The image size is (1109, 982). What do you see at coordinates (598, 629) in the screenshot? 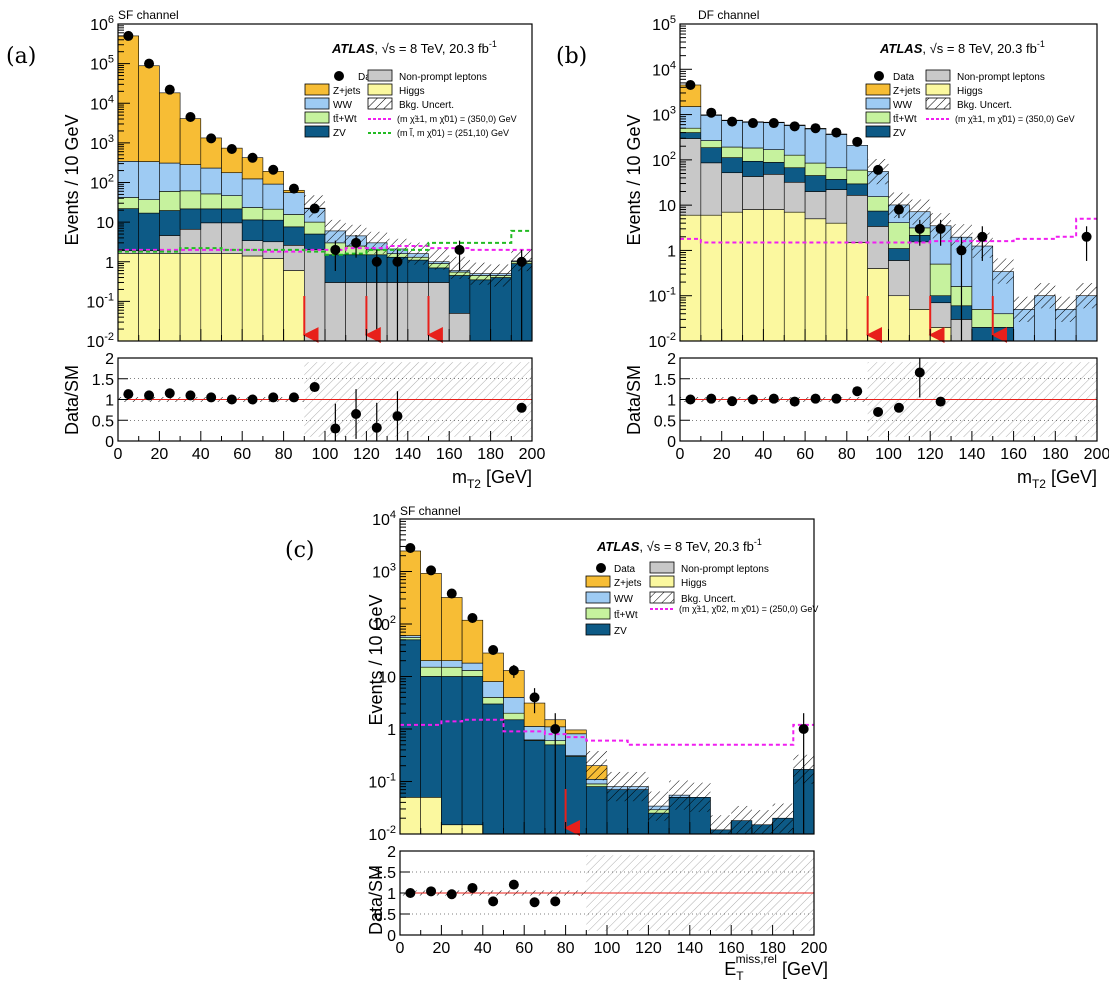
I see `legend-zv-swatch` at bounding box center [598, 629].